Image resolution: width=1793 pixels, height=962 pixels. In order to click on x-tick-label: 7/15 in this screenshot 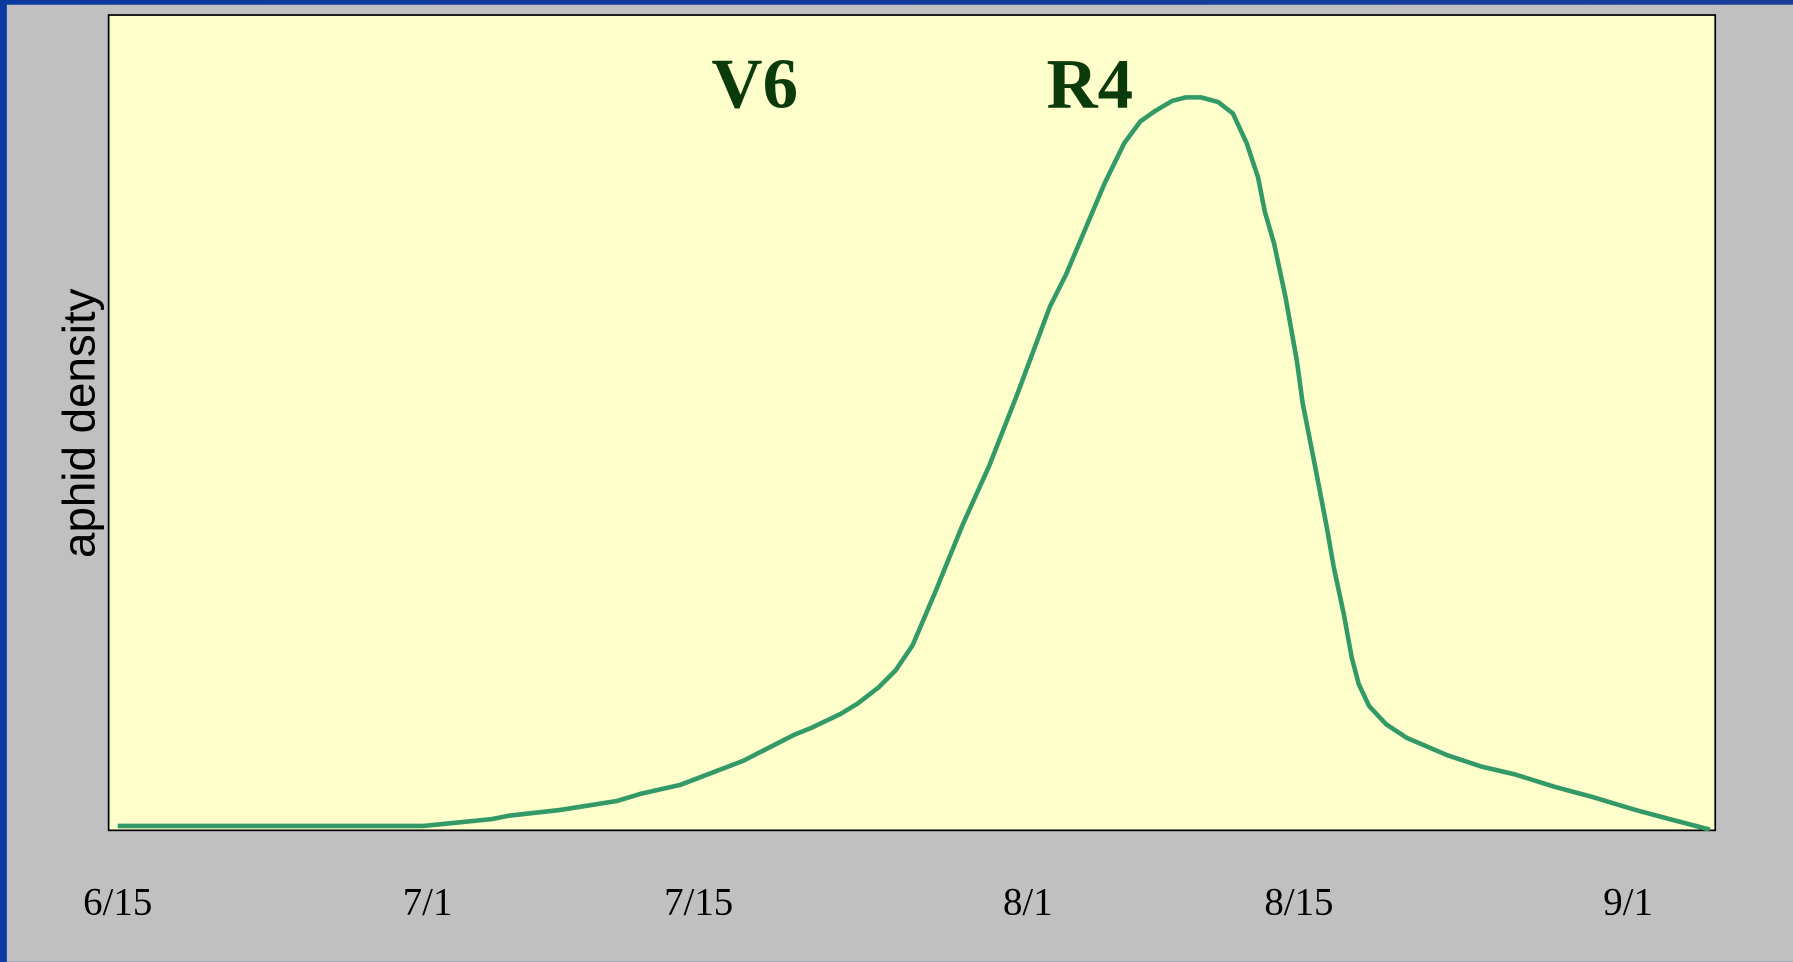, I will do `click(698, 902)`.